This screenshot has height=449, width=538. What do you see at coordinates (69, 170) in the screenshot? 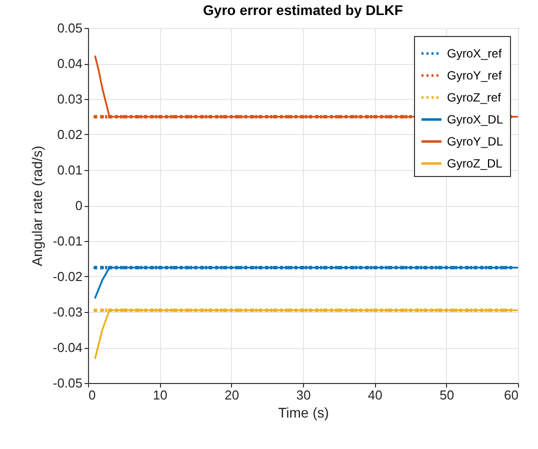
I see `y-tick-label: 0.01` at bounding box center [69, 170].